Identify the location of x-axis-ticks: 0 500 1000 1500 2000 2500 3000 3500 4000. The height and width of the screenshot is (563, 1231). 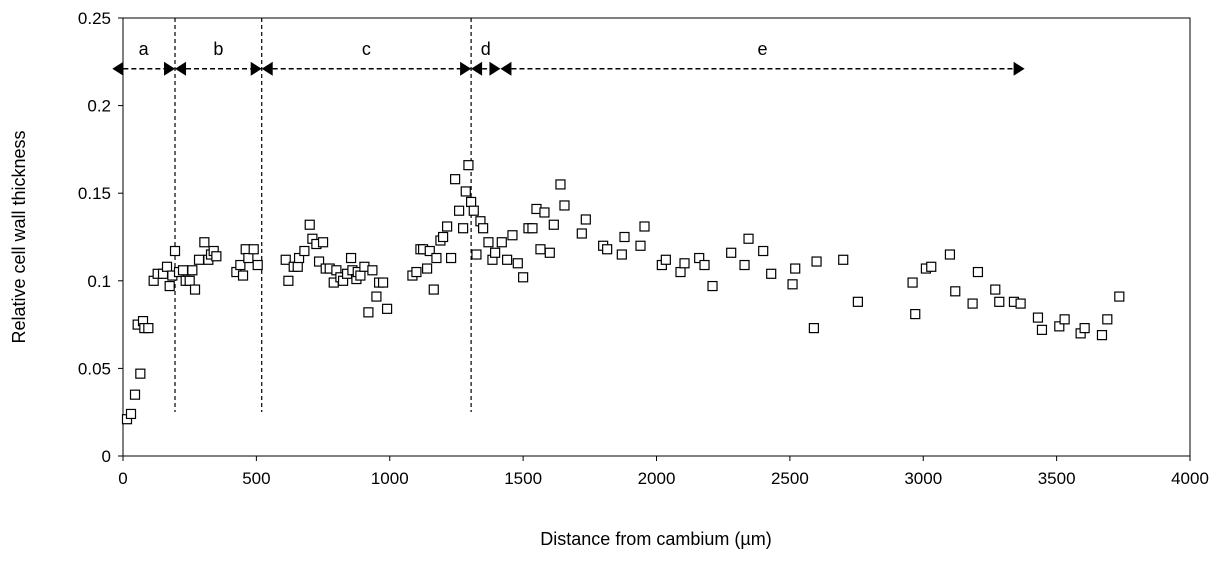
(663, 472).